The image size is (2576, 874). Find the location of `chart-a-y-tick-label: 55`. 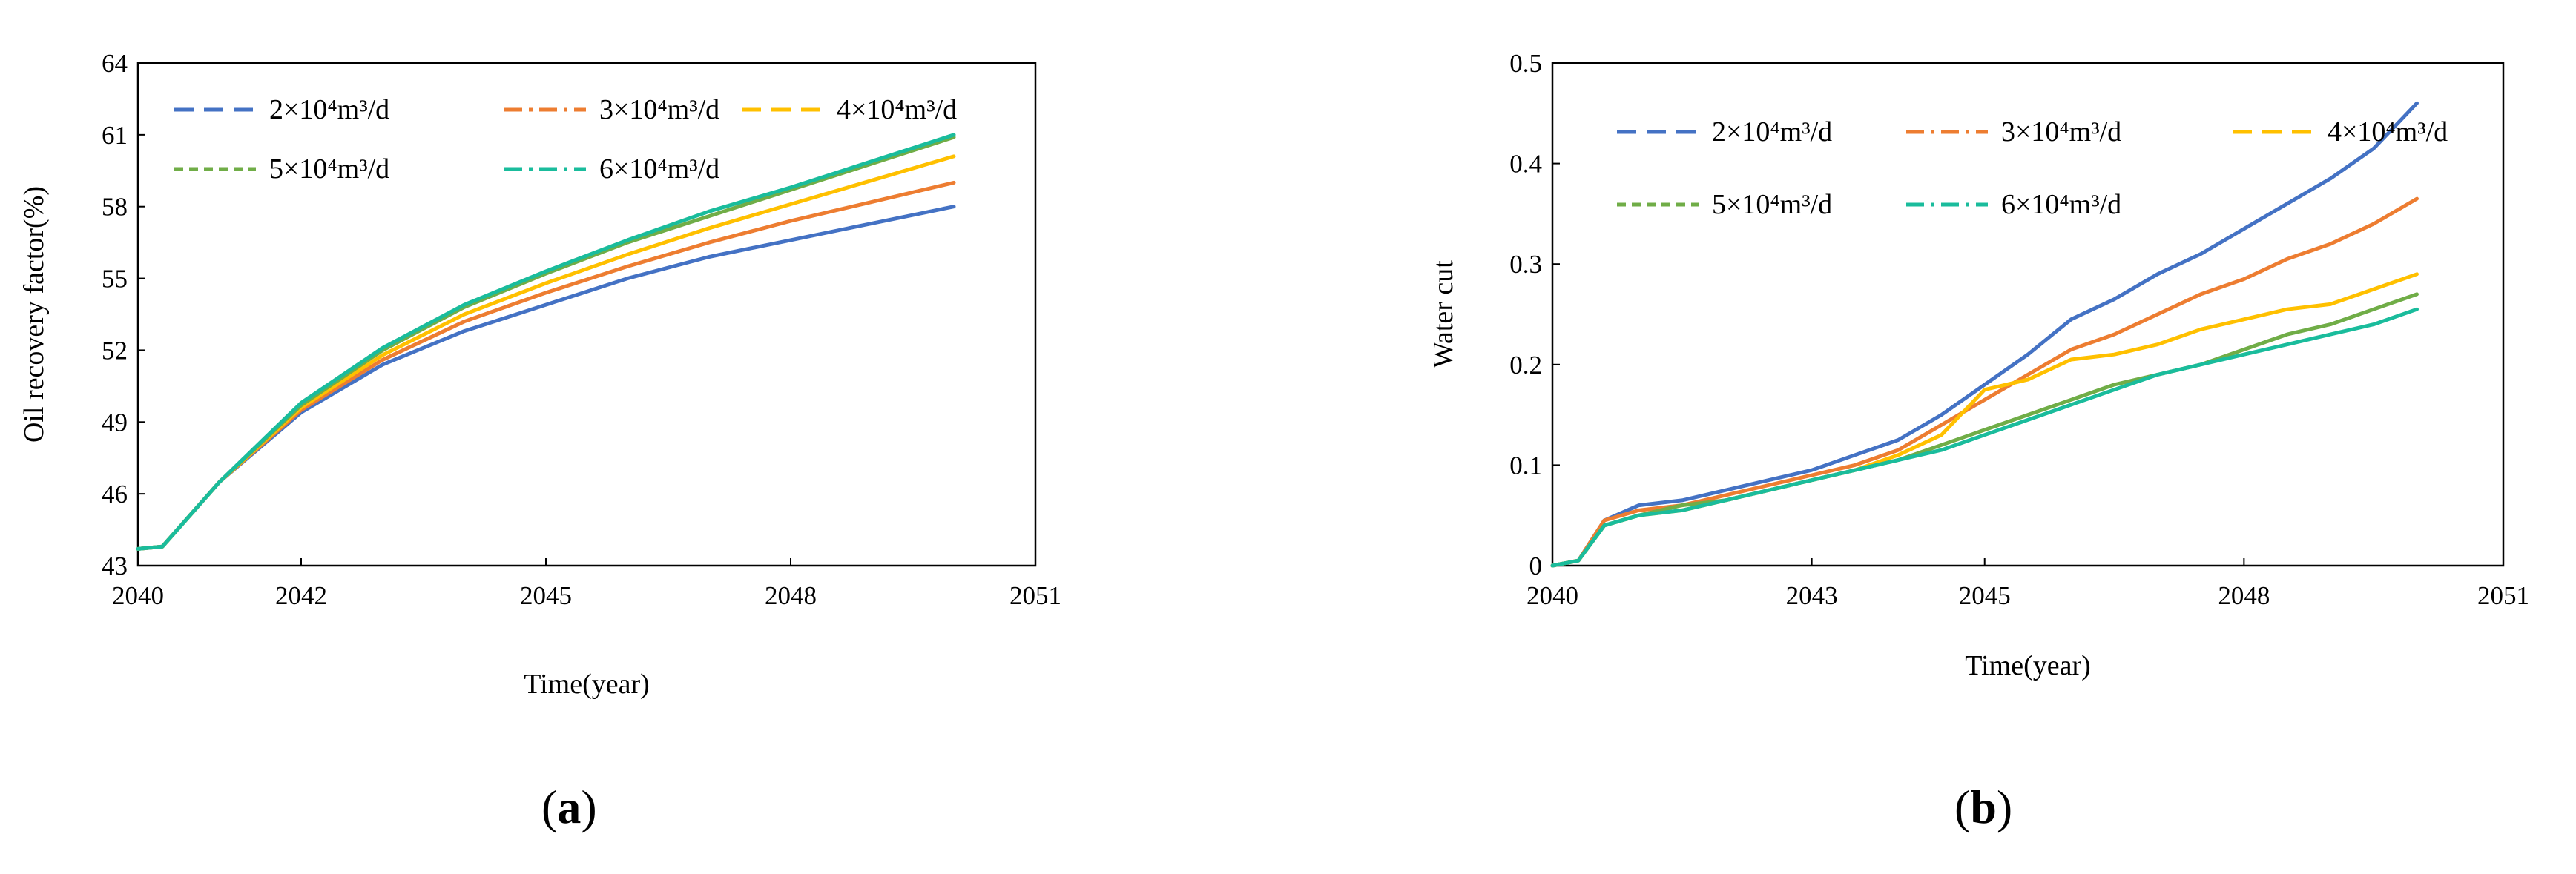

chart-a-y-tick-label: 55 is located at coordinates (115, 279).